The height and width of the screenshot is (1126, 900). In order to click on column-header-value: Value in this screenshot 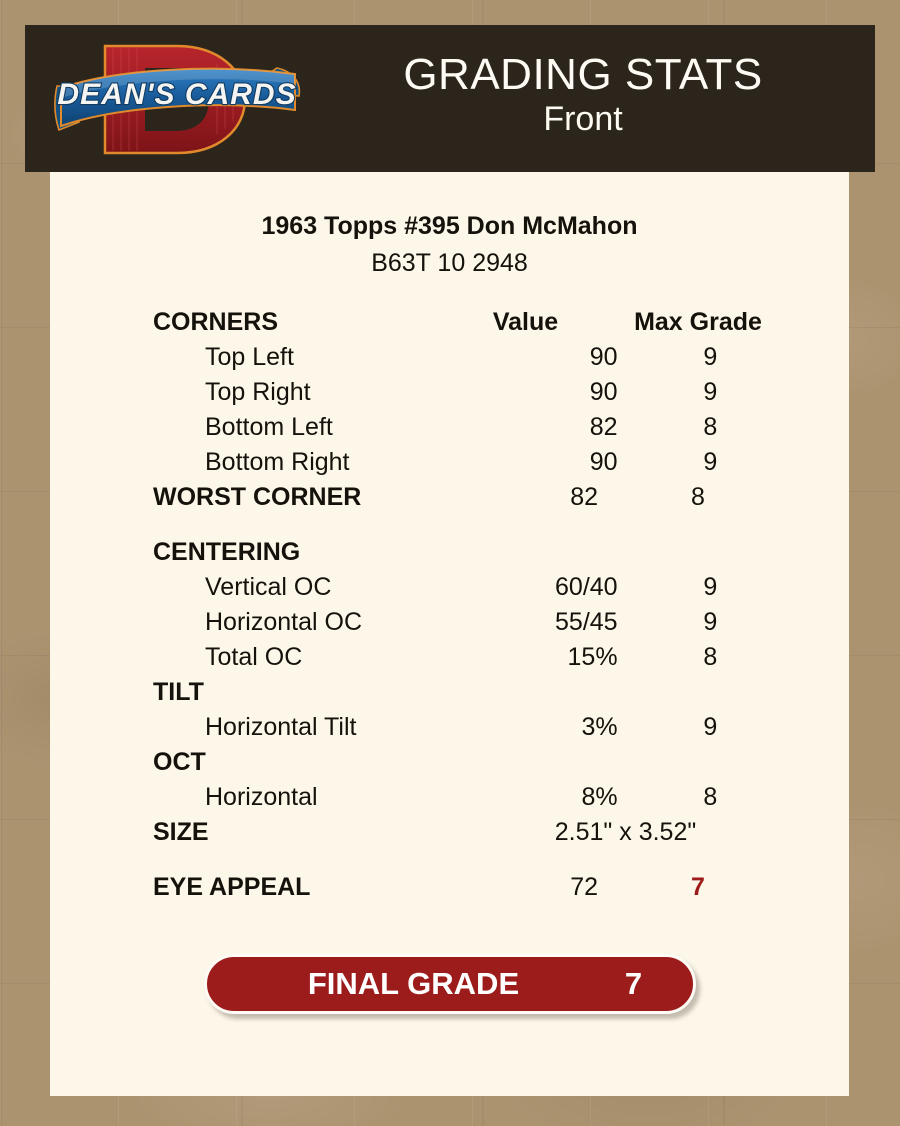, I will do `click(525, 322)`.